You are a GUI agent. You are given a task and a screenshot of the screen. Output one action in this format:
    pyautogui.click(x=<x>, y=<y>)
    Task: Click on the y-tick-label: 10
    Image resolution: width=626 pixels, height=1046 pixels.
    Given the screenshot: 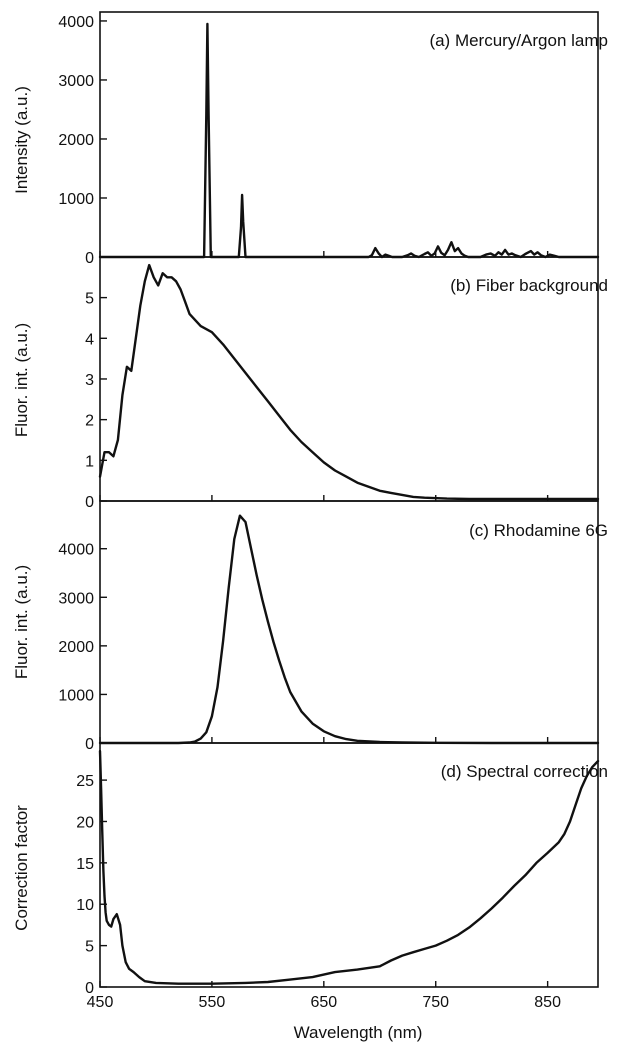 What is the action you would take?
    pyautogui.click(x=85, y=905)
    